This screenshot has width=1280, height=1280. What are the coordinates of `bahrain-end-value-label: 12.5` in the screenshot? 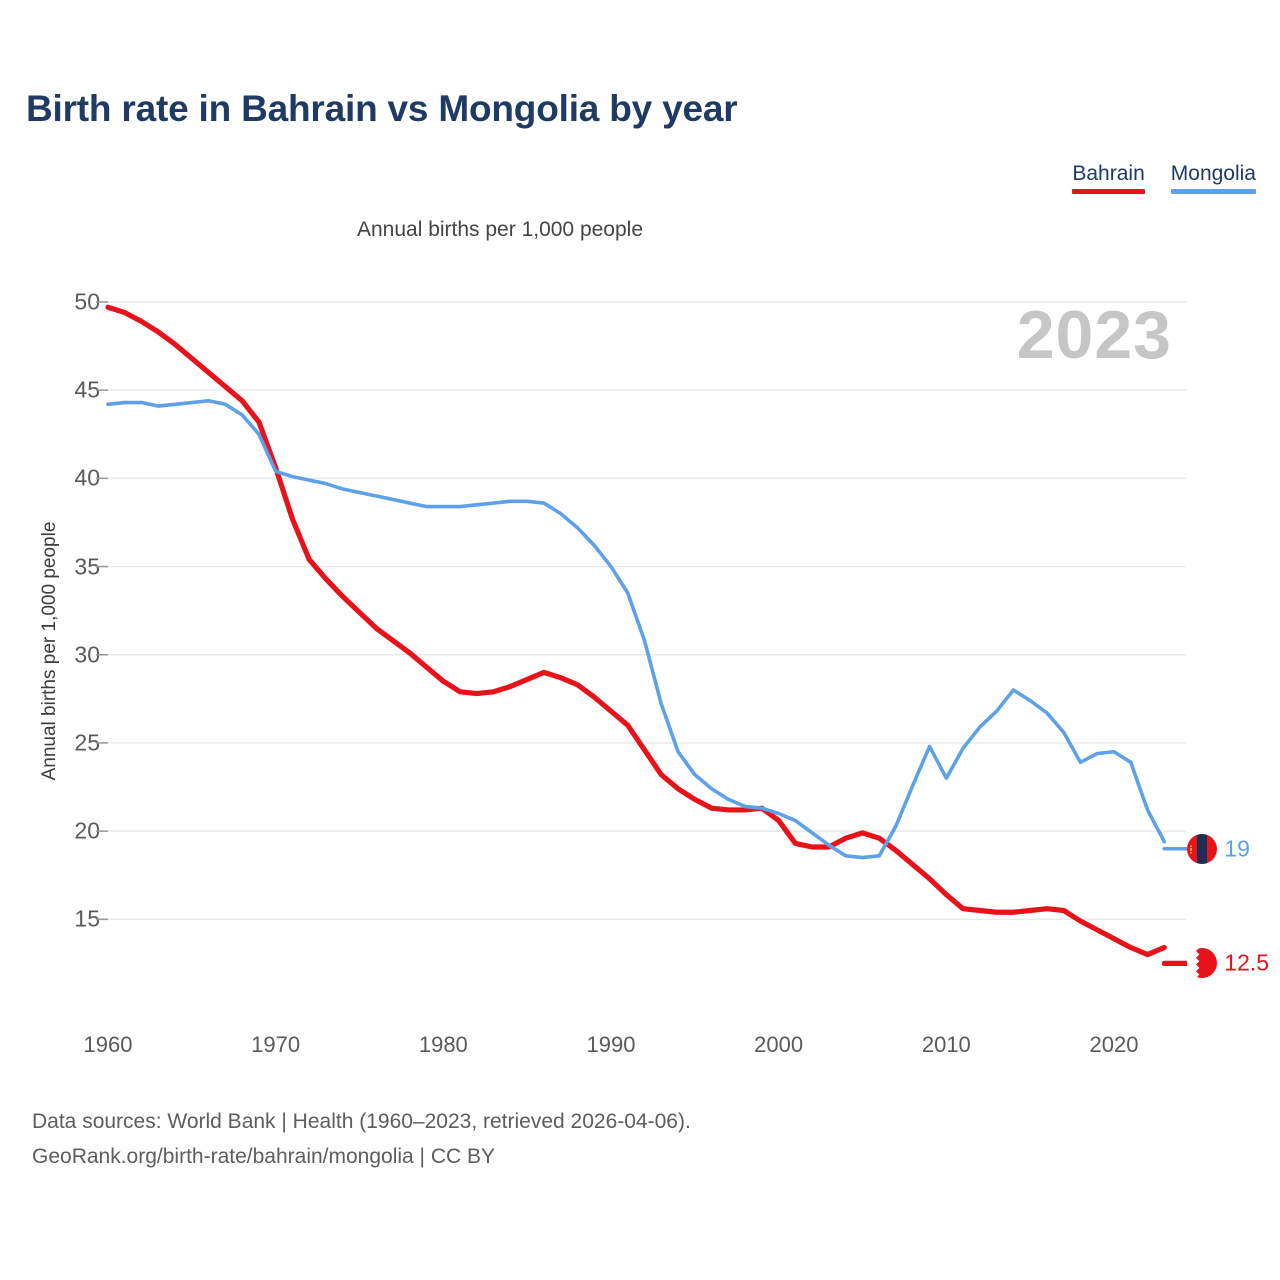 It's located at (1247, 962).